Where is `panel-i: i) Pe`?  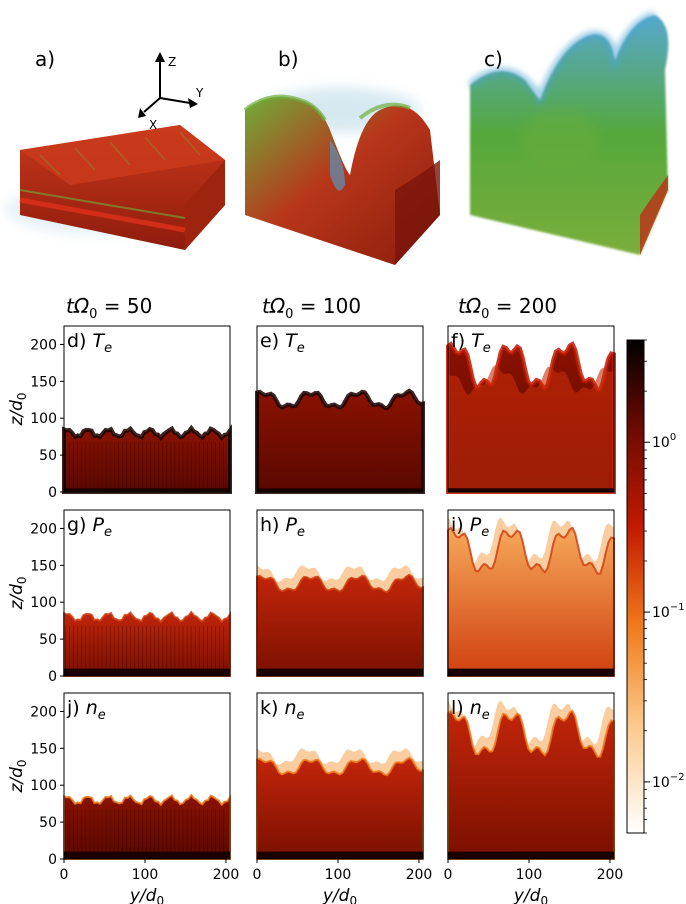
panel-i: i) Pe is located at coordinates (531, 593).